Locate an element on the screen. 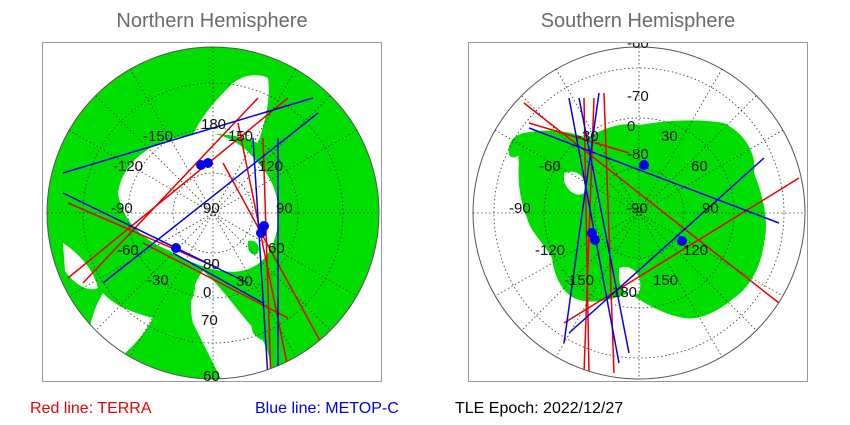  south-lbl: 120 is located at coordinates (695, 250).